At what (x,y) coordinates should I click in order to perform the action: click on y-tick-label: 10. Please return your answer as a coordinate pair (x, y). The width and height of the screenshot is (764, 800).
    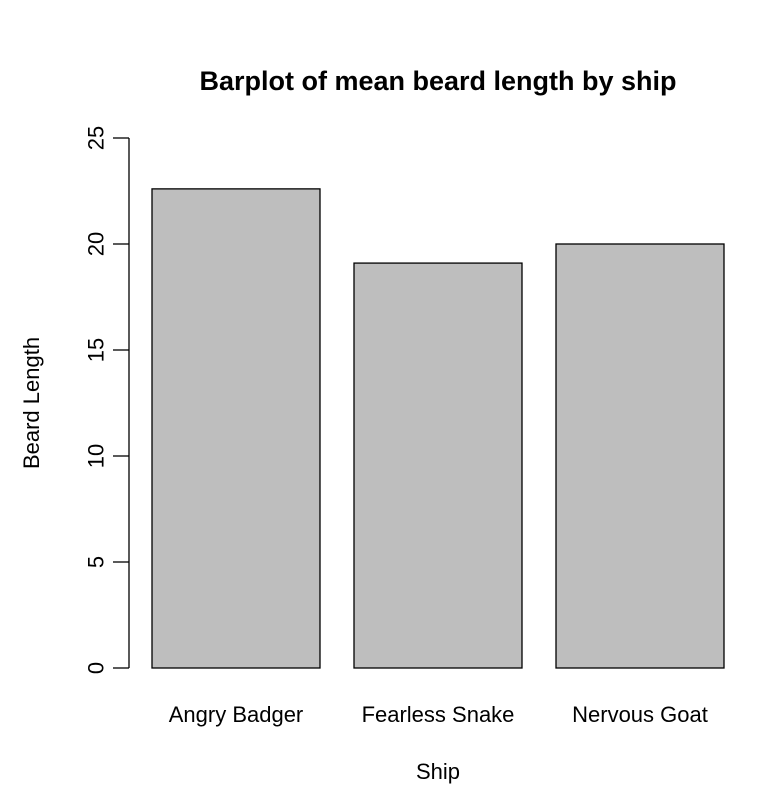
    Looking at the image, I should click on (96, 456).